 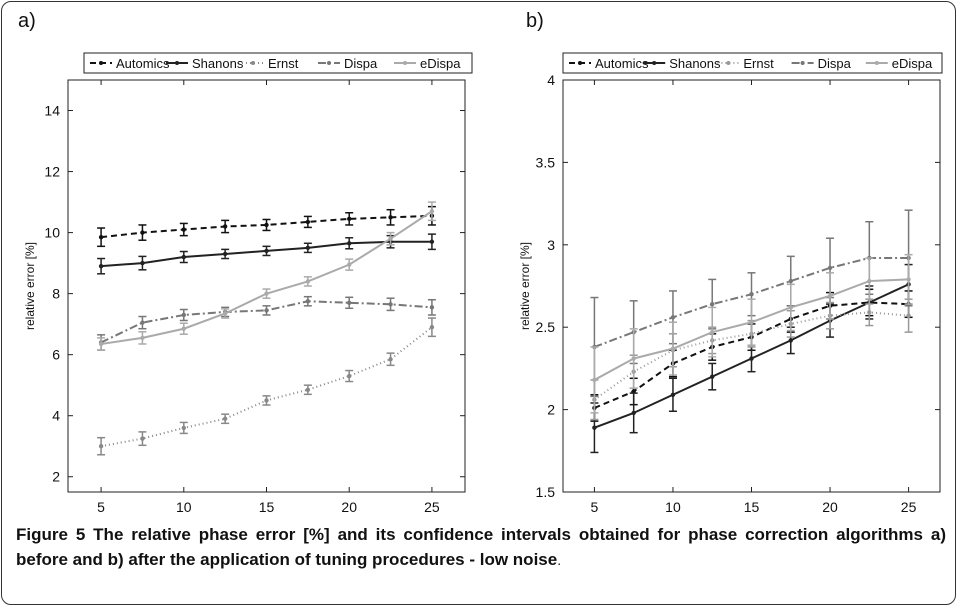 What do you see at coordinates (56, 294) in the screenshot?
I see `y-tick-label: 8` at bounding box center [56, 294].